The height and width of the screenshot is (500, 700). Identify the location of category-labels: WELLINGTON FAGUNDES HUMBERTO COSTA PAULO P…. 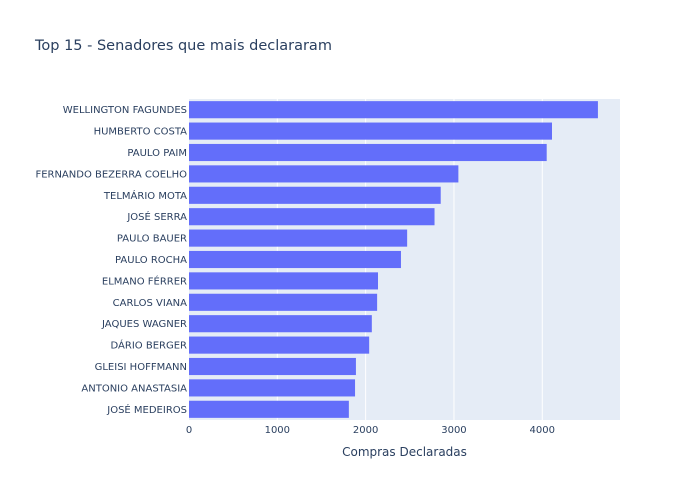
(111, 260).